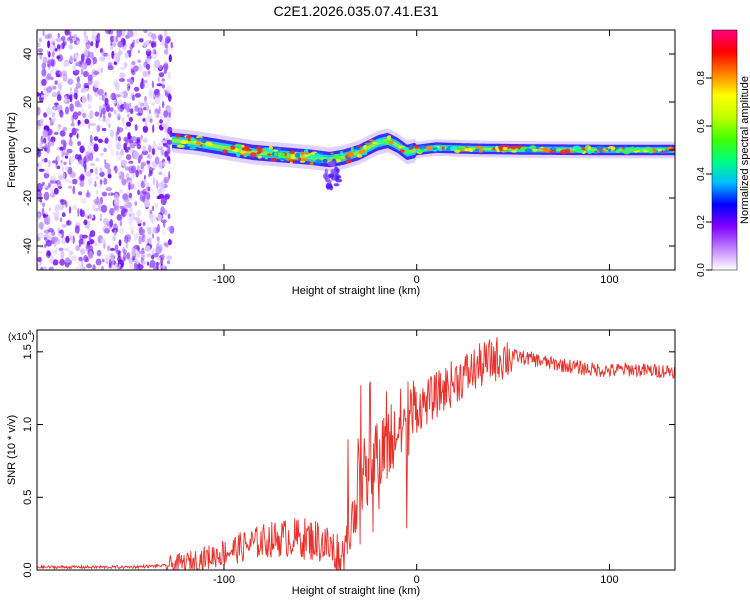  What do you see at coordinates (28, 424) in the screenshot?
I see `bottom-y-tick-label: 1.0` at bounding box center [28, 424].